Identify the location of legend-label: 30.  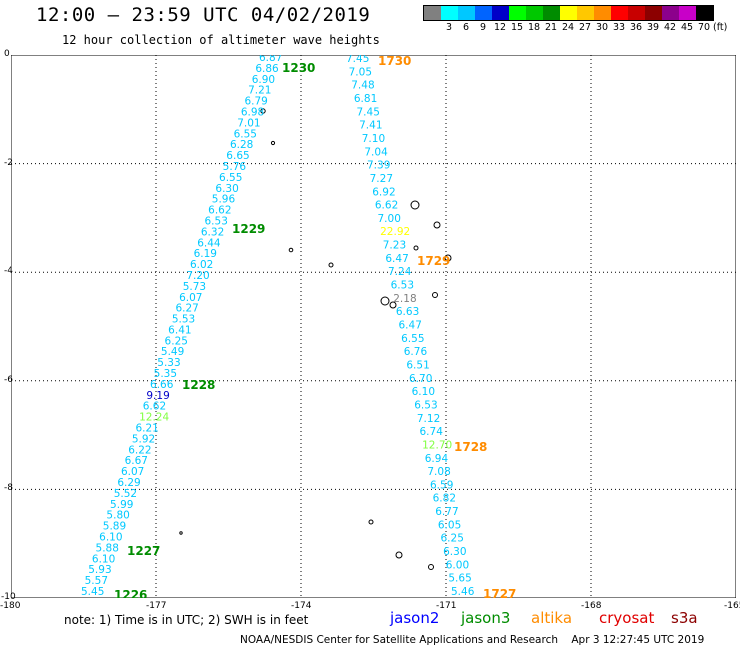
(602, 27).